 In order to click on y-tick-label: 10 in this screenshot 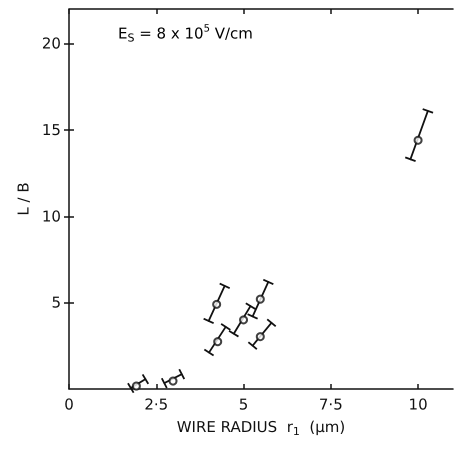, I will do `click(51, 216)`.